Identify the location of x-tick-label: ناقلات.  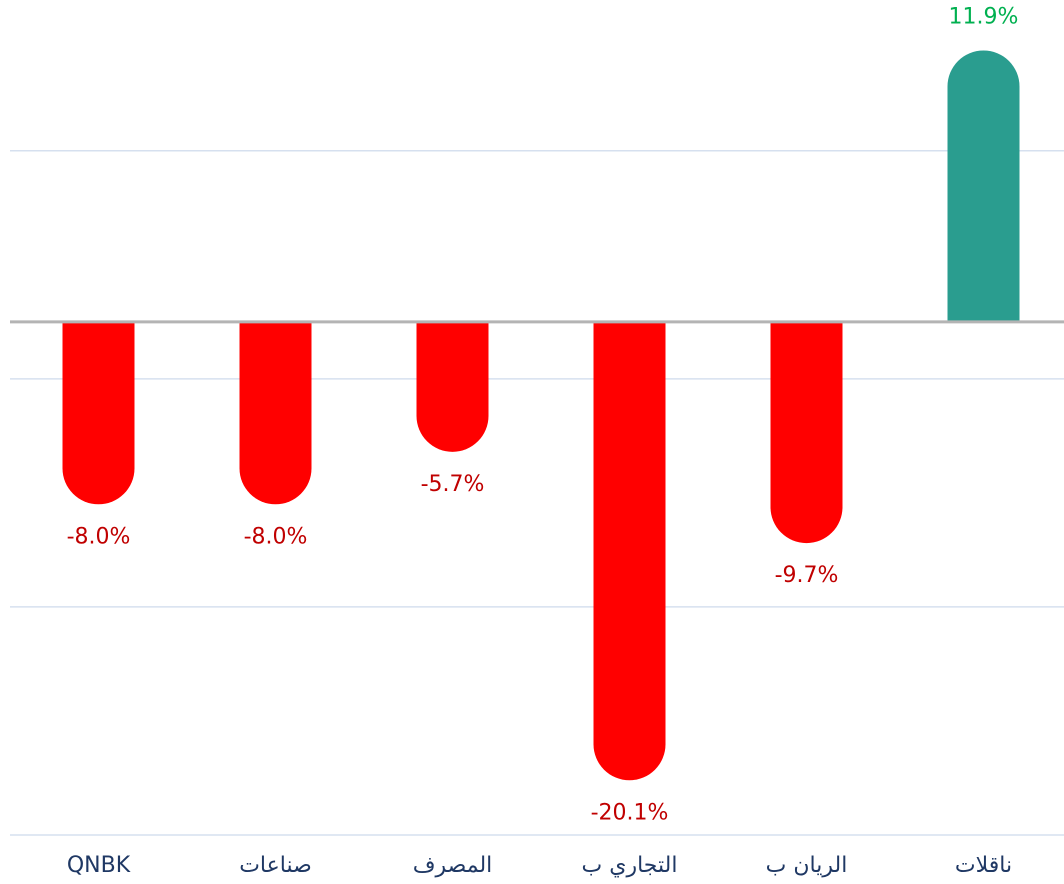
(983, 865).